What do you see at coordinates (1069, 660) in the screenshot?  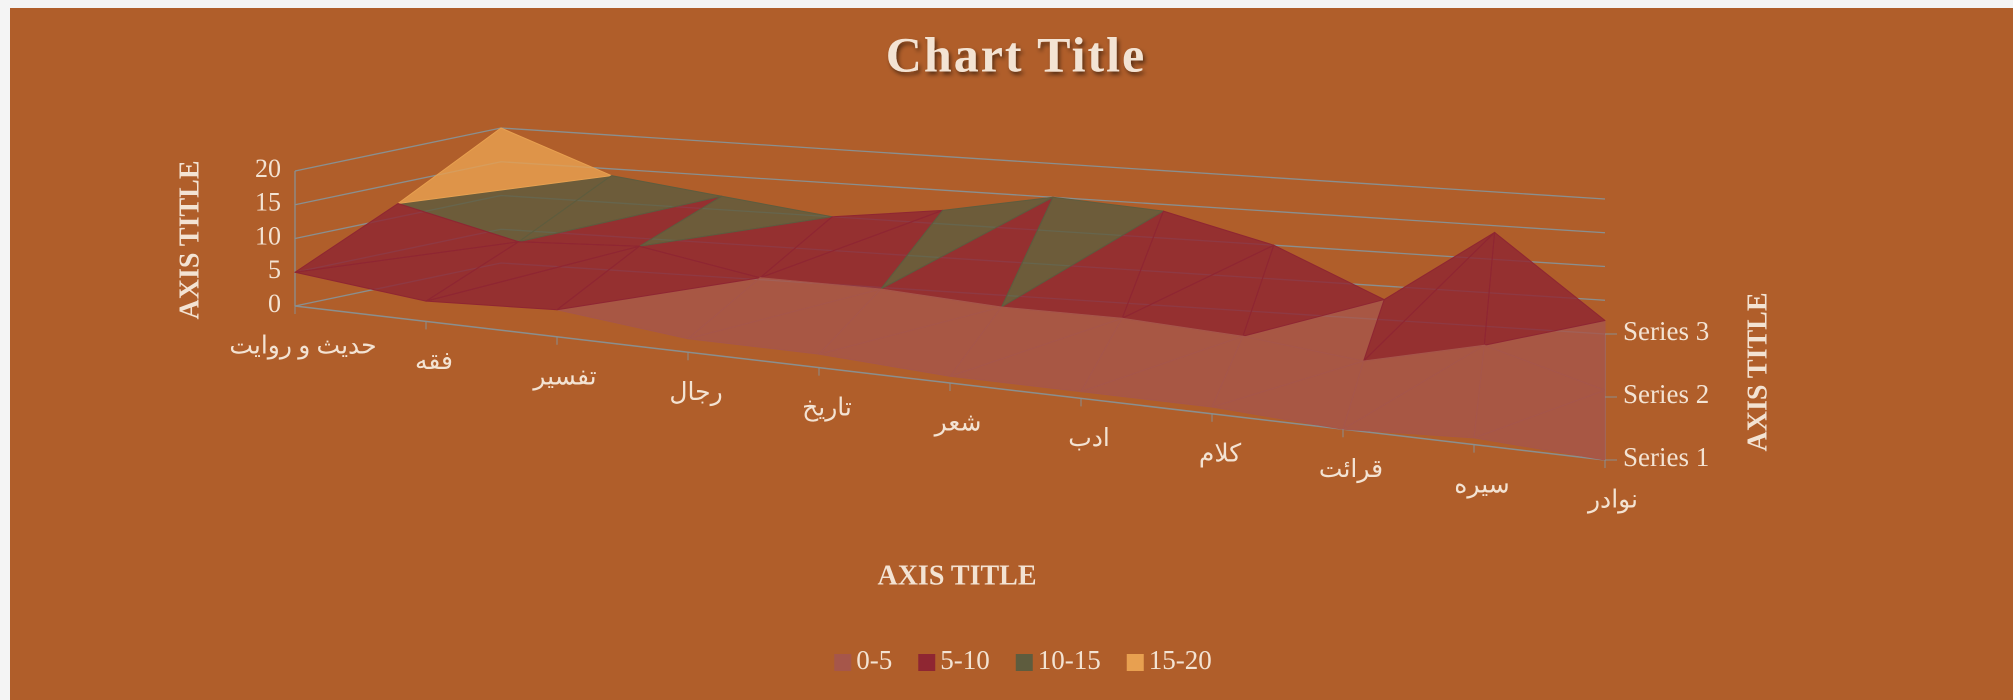 I see `legend-label: 10-15` at bounding box center [1069, 660].